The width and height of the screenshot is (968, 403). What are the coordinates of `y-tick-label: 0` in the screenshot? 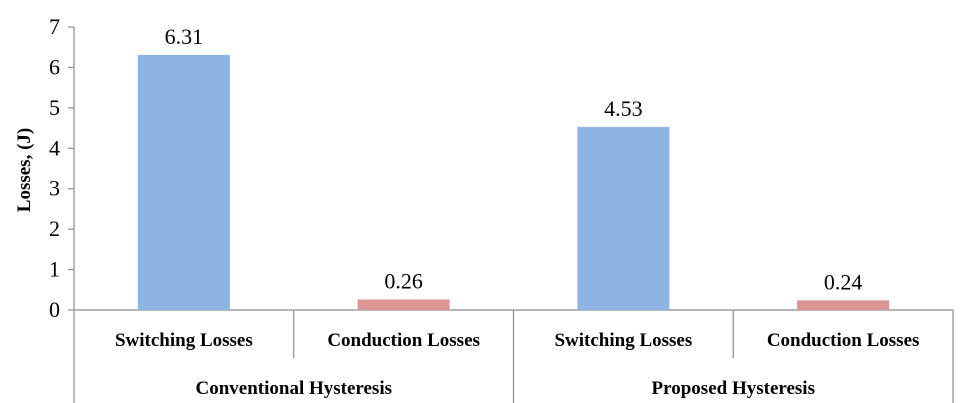 It's located at (54, 309).